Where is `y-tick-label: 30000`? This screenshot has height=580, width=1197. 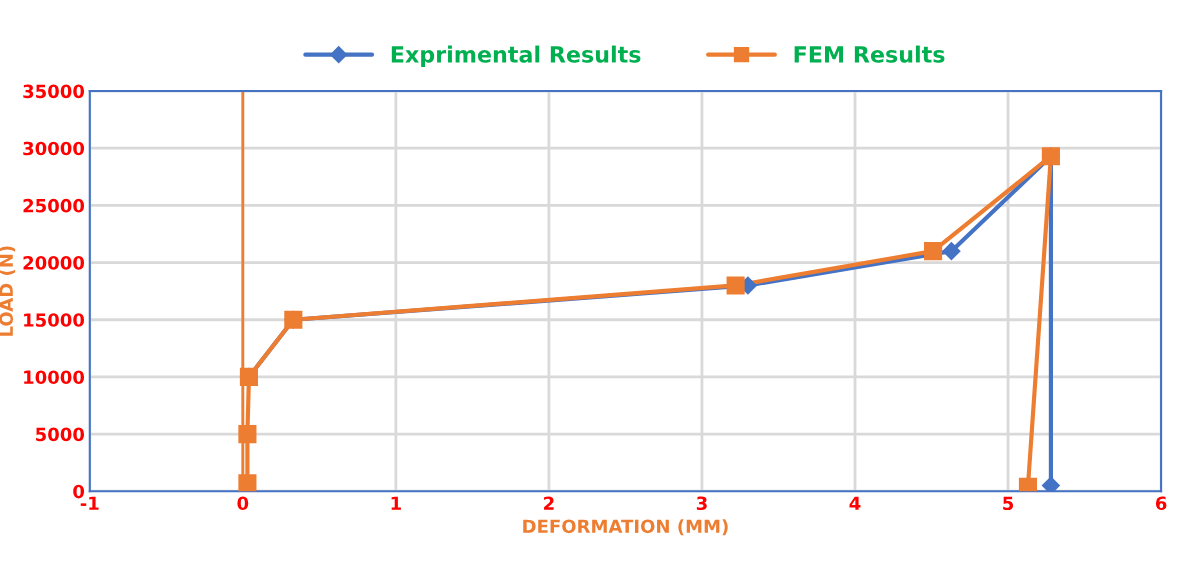
y-tick-label: 30000 is located at coordinates (54, 148).